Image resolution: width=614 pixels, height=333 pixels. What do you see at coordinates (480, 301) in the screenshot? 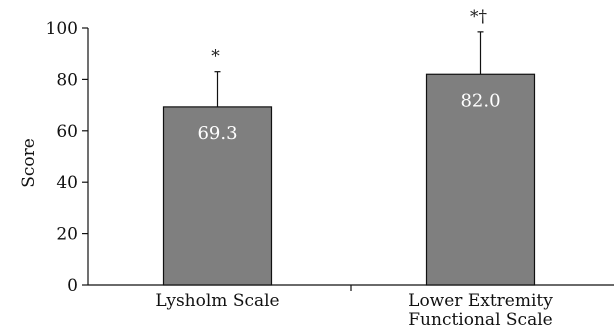
I see `x-category-label: Lower Extremity` at bounding box center [480, 301].